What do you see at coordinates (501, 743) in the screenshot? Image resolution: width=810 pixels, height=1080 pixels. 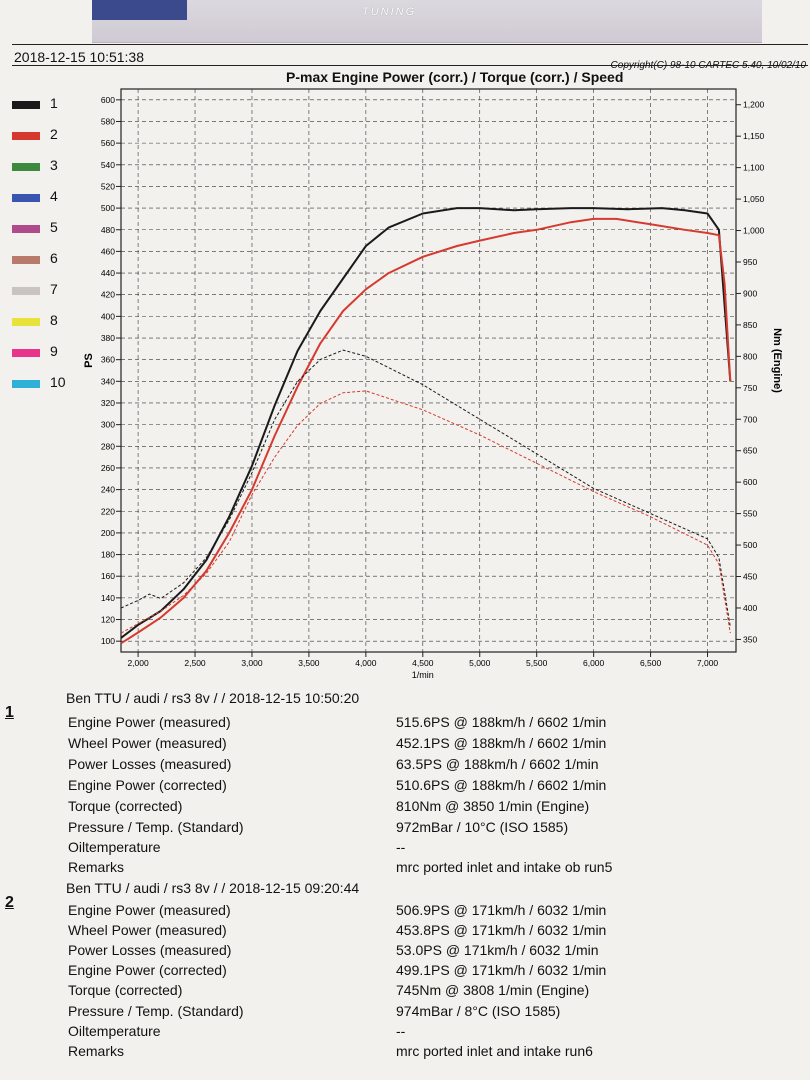 I see `result-value: 452.1PS @ 188km/h / 6602 1/min` at bounding box center [501, 743].